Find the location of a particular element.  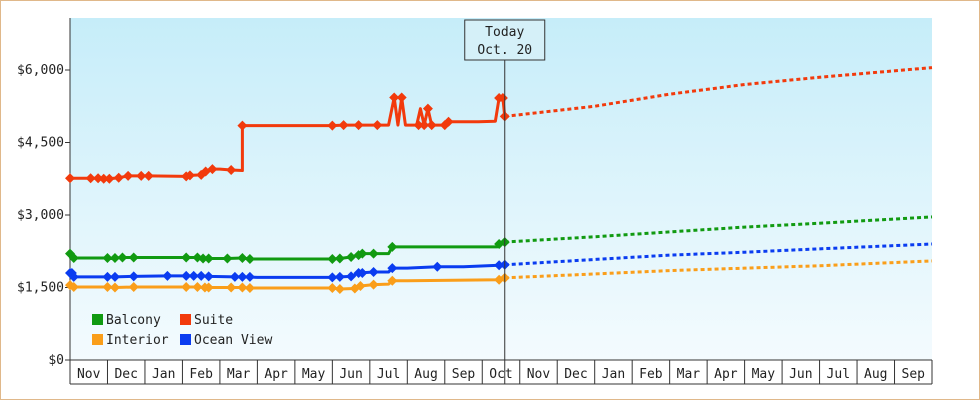

legend-swatch-interior is located at coordinates (97, 339).